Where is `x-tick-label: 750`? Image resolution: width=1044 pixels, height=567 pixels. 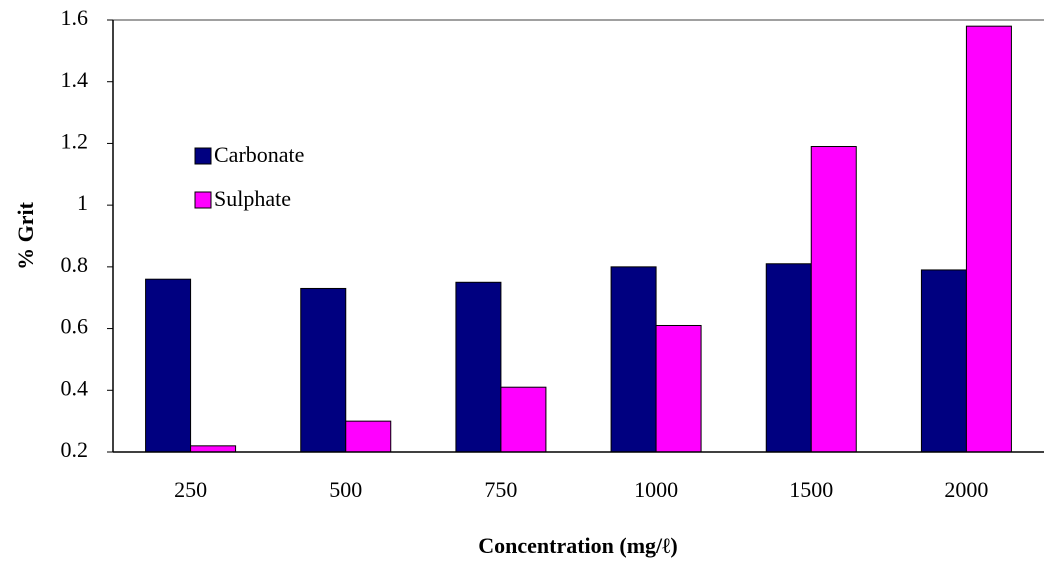 x-tick-label: 750 is located at coordinates (500, 489).